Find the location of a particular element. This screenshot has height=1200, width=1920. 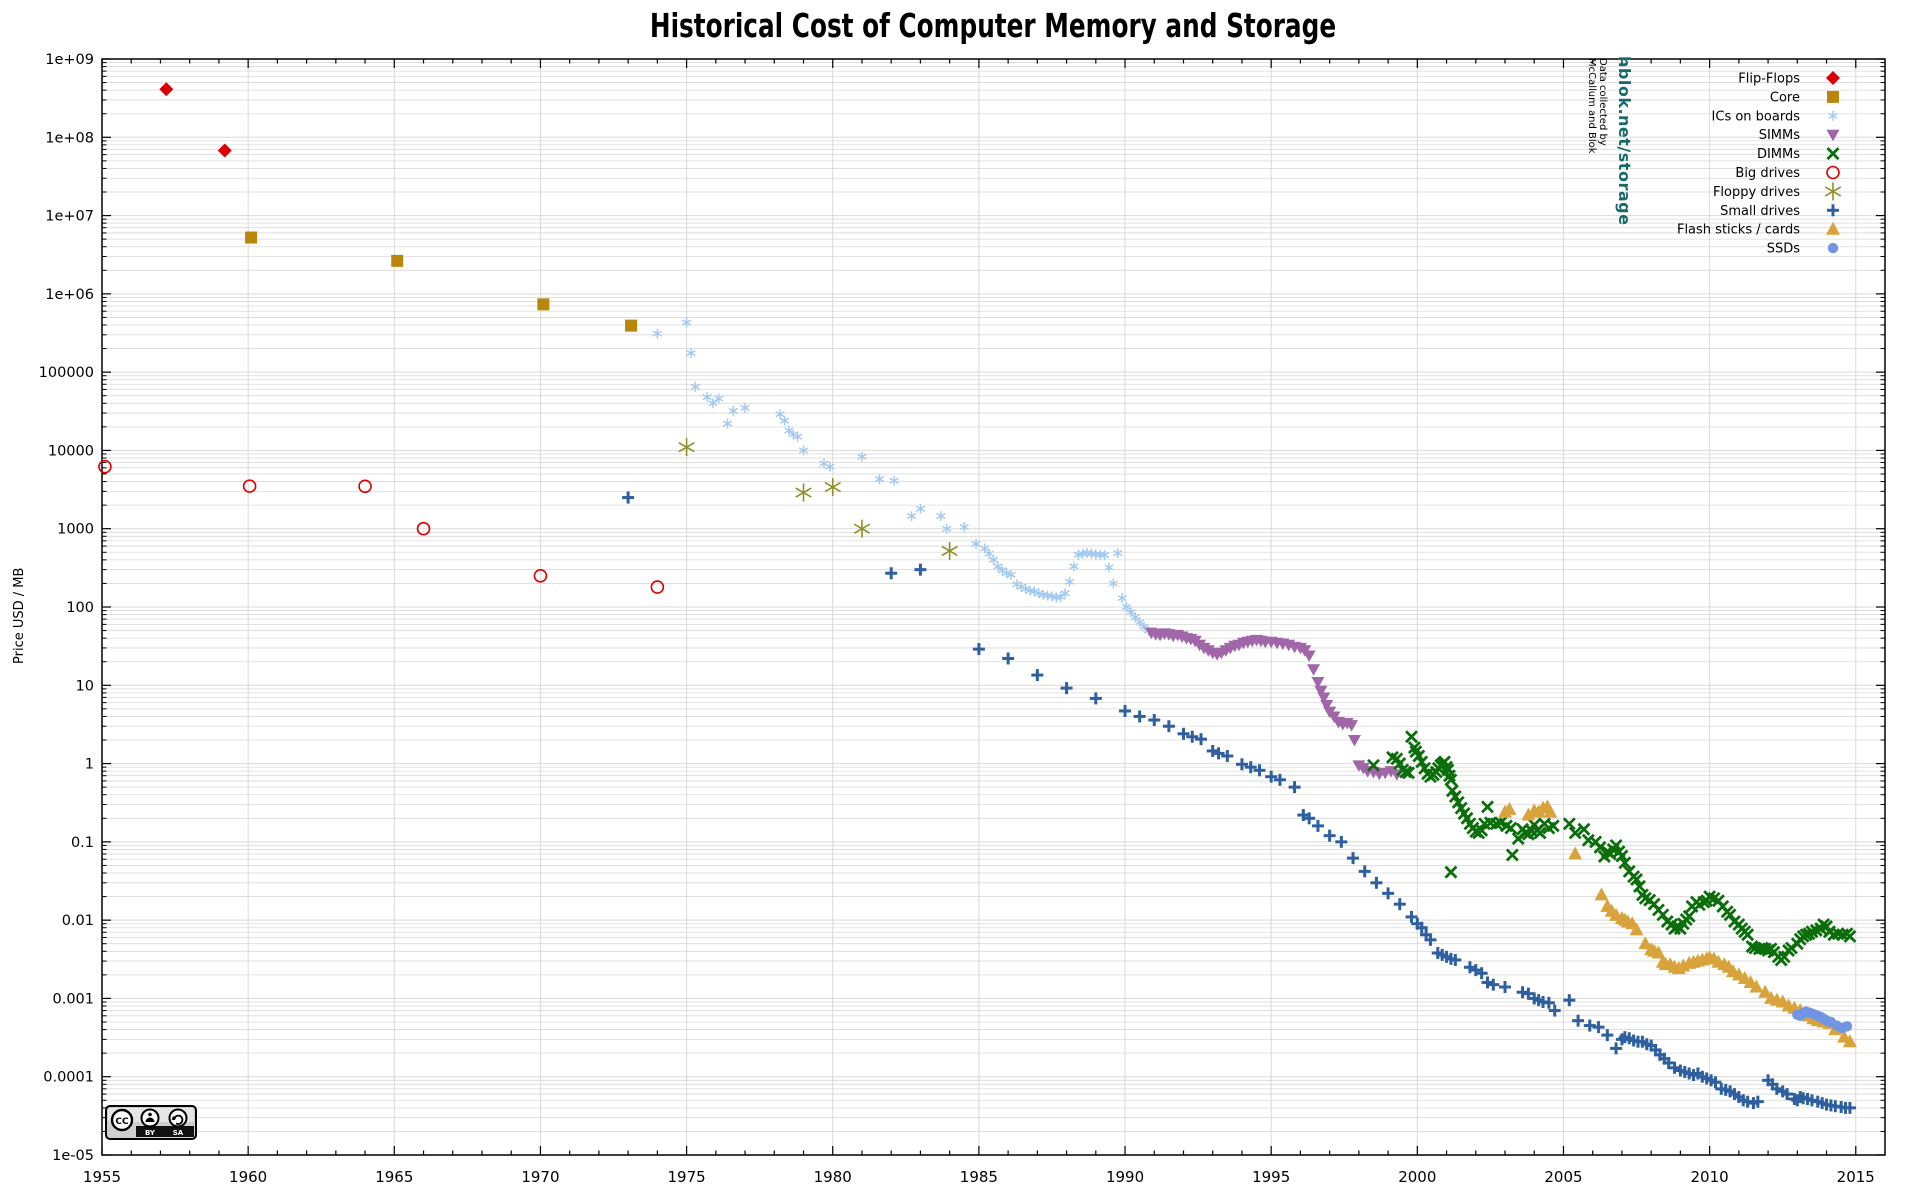

legend-item: DIMMs is located at coordinates (1798, 154).